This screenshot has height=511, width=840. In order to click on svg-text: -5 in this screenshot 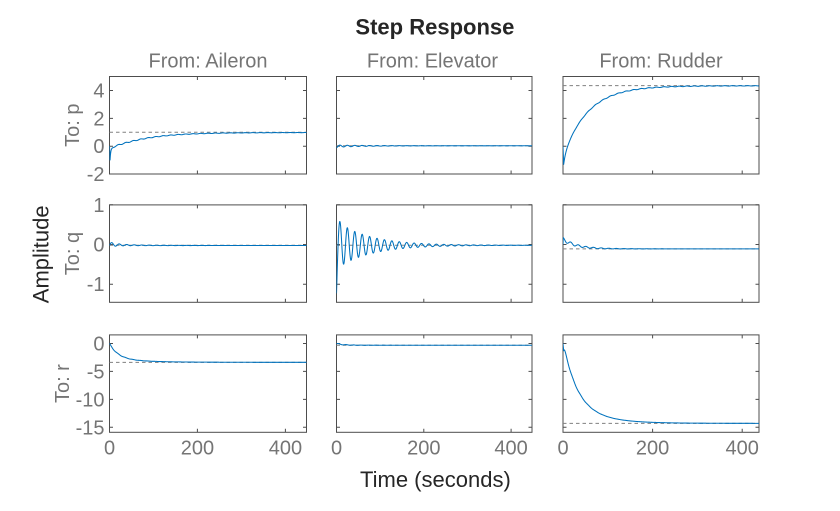, I will do `click(96, 372)`.